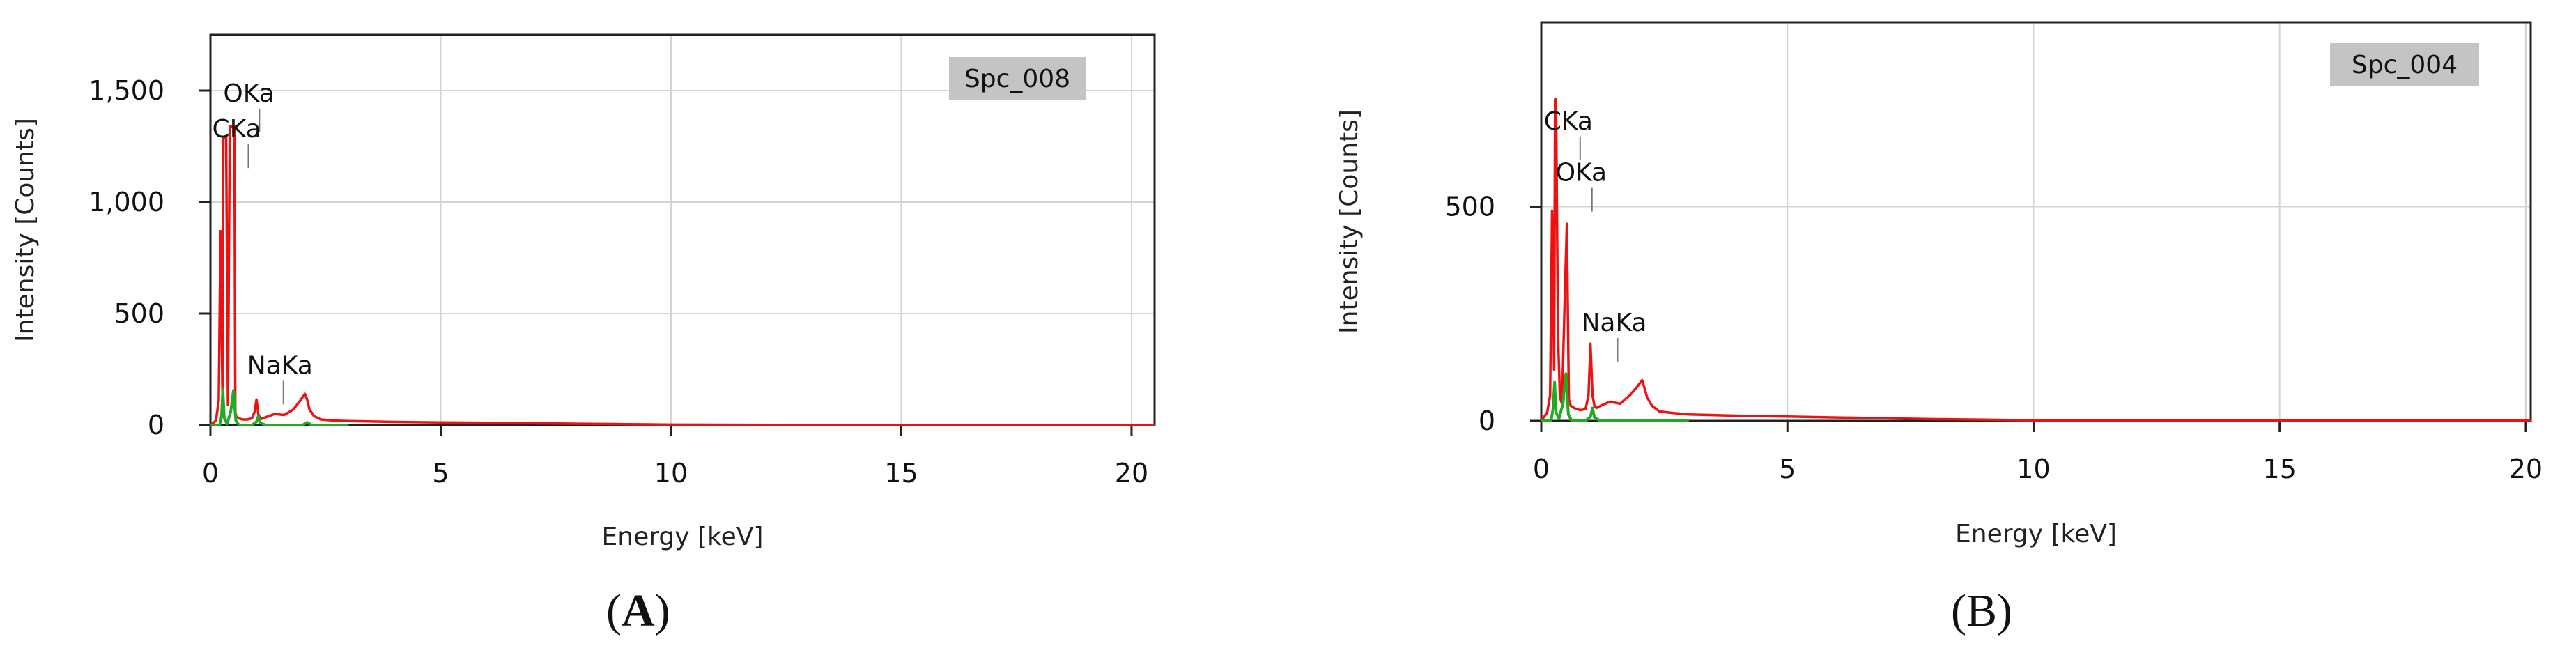 The width and height of the screenshot is (2576, 662). I want to click on y-tick-label: 1,000, so click(126, 202).